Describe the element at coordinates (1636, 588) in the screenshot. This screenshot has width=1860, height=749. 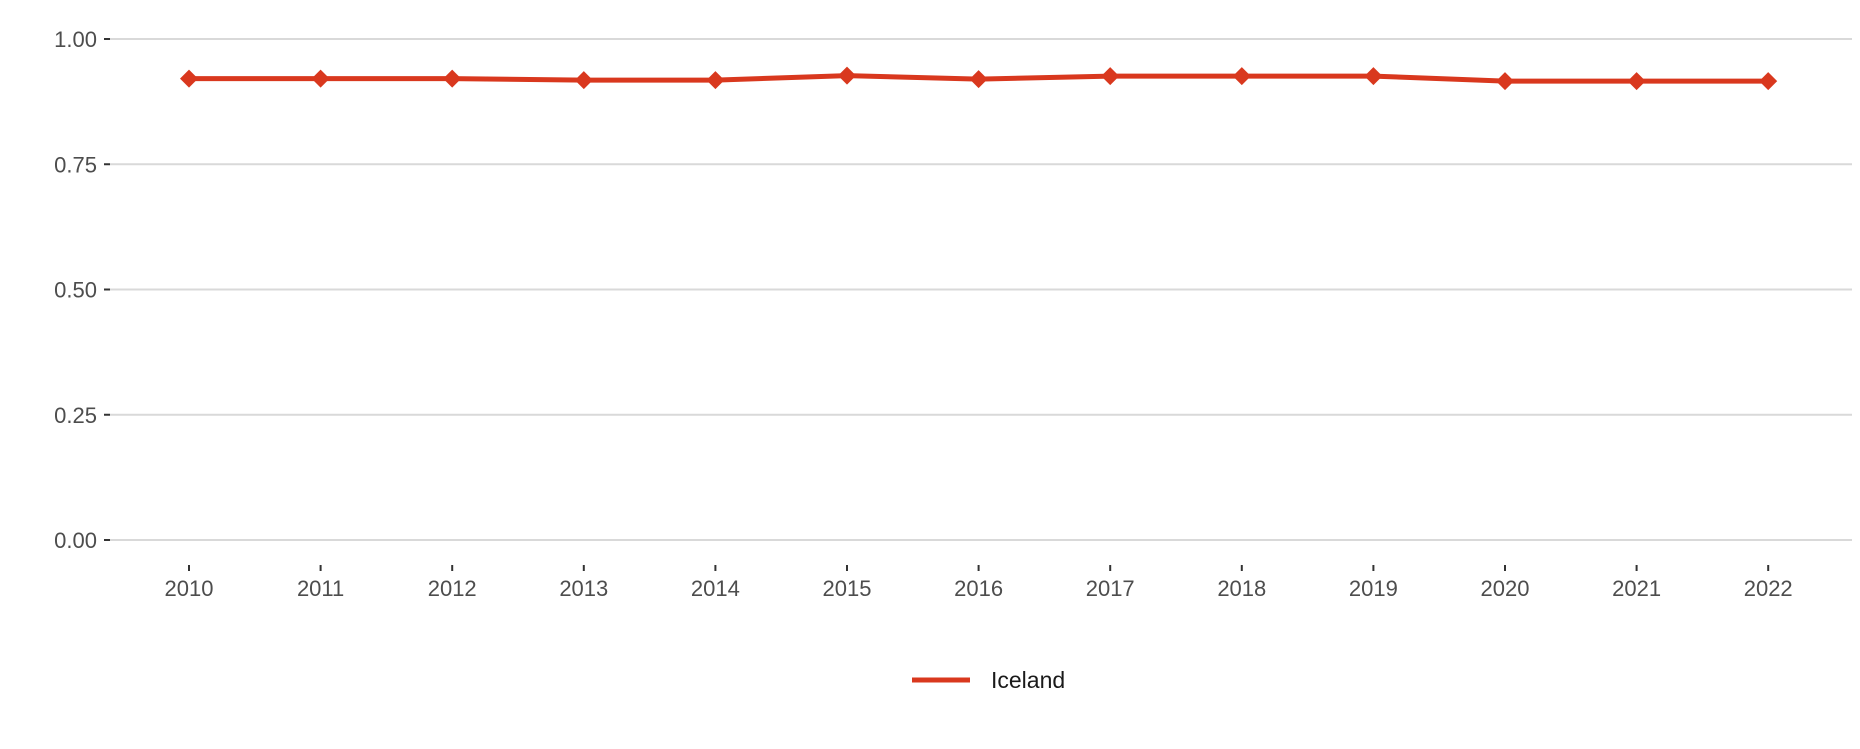
I see `x-tick-label: 2021` at that location.